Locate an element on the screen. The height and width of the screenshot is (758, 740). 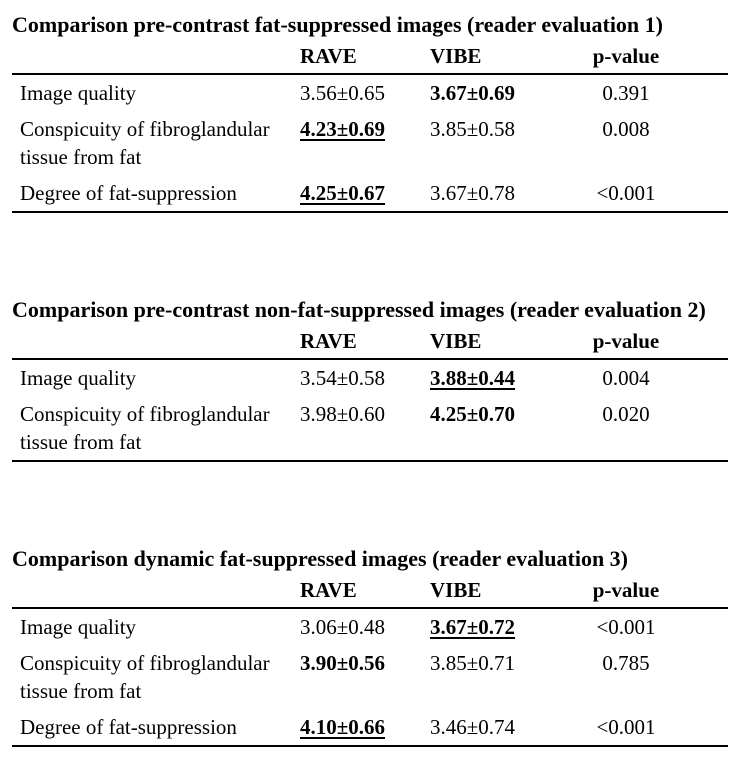
table-row: Image quality 3.54±0.58 3.88±0.44 0.004 is located at coordinates (370, 377).